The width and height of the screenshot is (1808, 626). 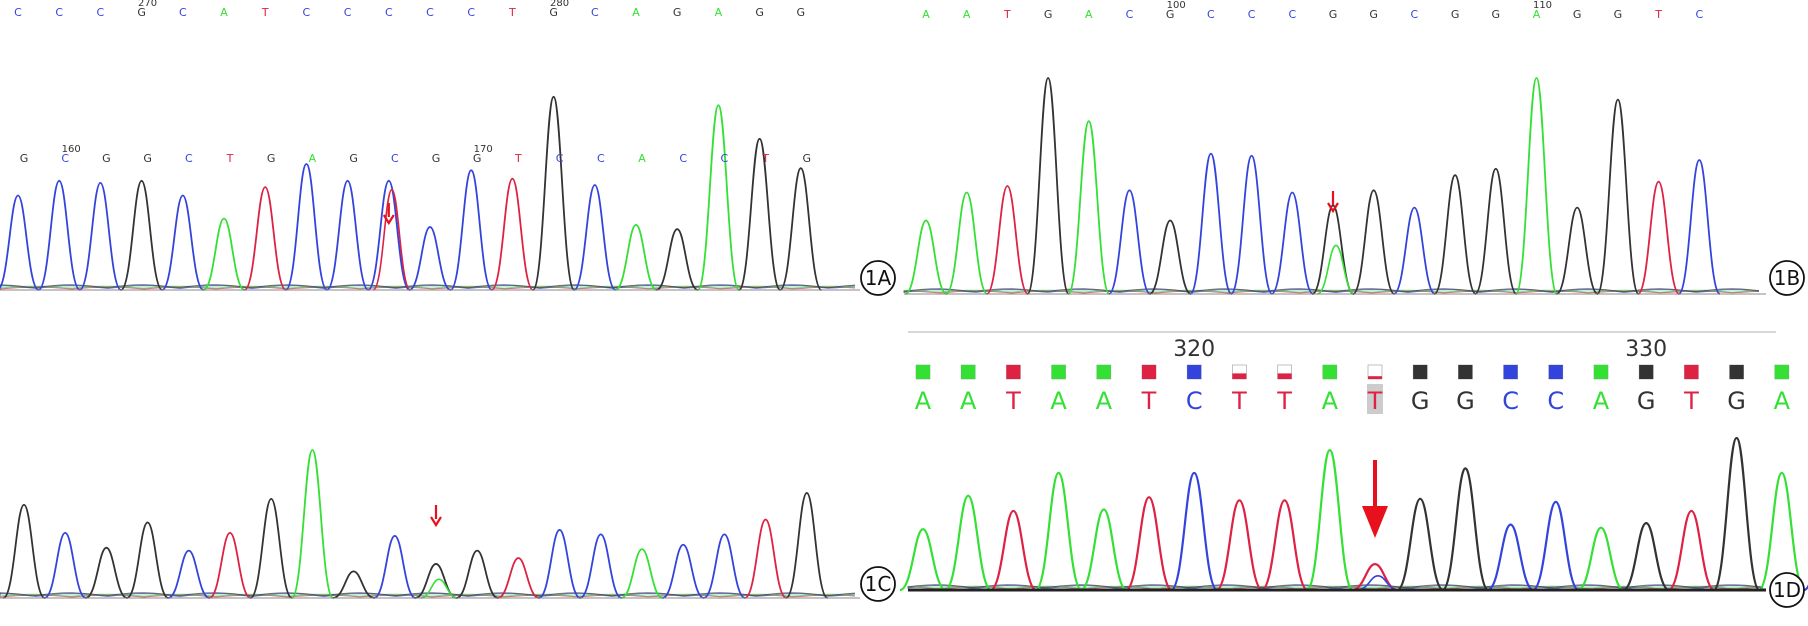 I want to click on panel-label: 1B, so click(x=1787, y=278).